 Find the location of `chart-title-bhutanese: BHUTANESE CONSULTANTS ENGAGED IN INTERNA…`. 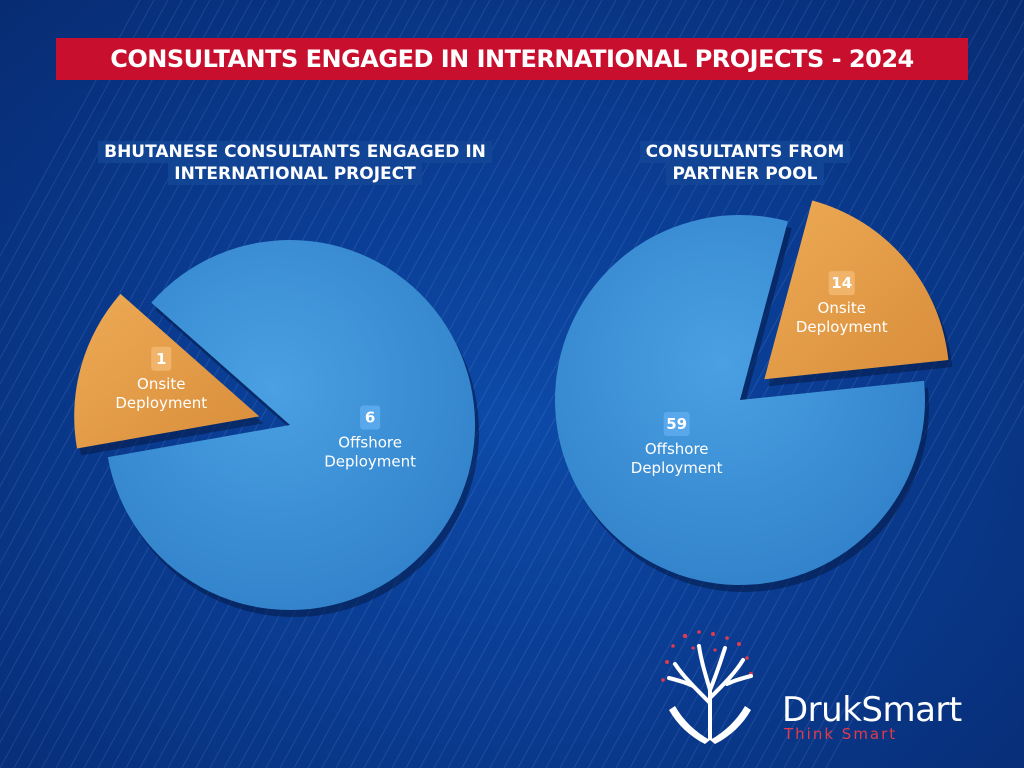

chart-title-bhutanese: BHUTANESE CONSULTANTS ENGAGED IN INTERNA… is located at coordinates (295, 163).